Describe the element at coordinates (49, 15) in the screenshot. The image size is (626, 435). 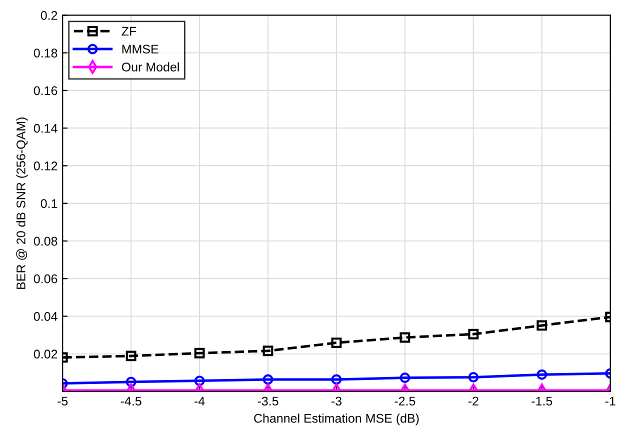
I see `y-tick-label: 0.2` at that location.